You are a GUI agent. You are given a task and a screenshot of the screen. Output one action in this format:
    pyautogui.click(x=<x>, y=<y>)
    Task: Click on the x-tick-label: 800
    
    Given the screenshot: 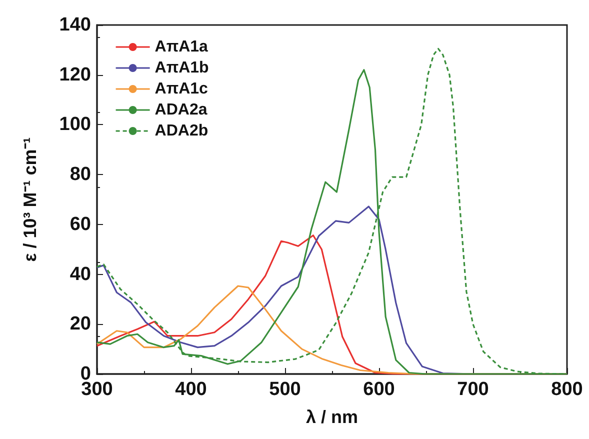 What is the action you would take?
    pyautogui.click(x=567, y=389)
    